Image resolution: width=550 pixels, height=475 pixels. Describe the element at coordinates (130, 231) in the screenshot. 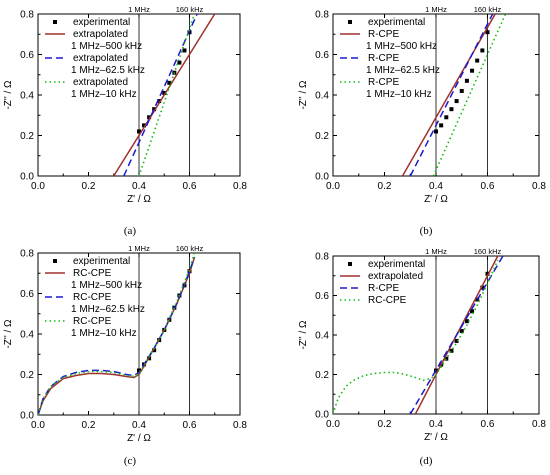

I see `panel-caption: (a)` at that location.